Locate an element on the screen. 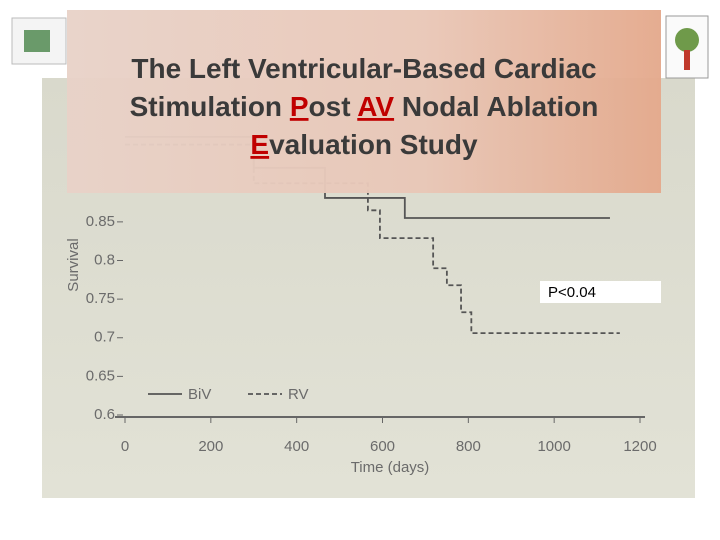 The height and width of the screenshot is (540, 720). y-tick-label: 0.85 is located at coordinates (100, 221).